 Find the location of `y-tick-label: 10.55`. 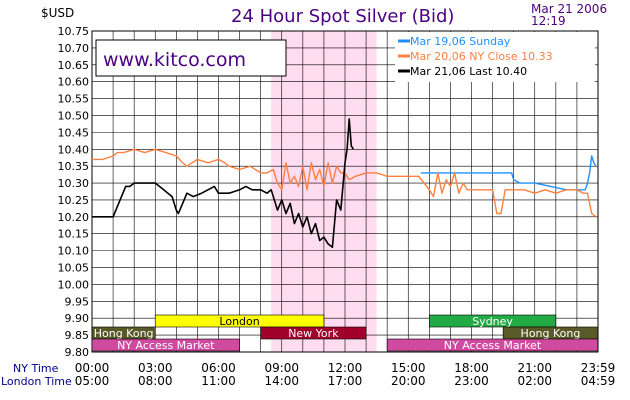

y-tick-label: 10.55 is located at coordinates (74, 99).